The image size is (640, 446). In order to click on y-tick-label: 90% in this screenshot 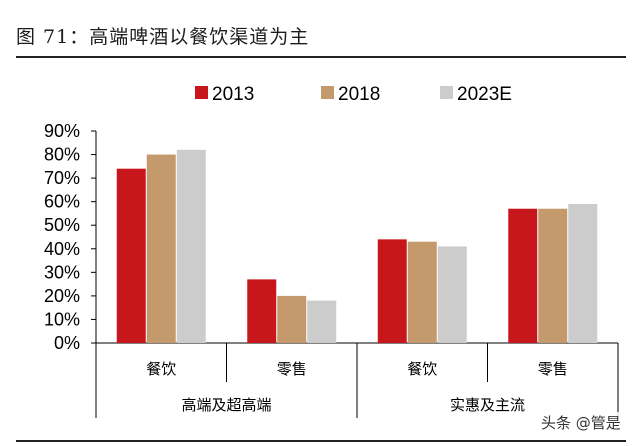, I will do `click(62, 131)`.